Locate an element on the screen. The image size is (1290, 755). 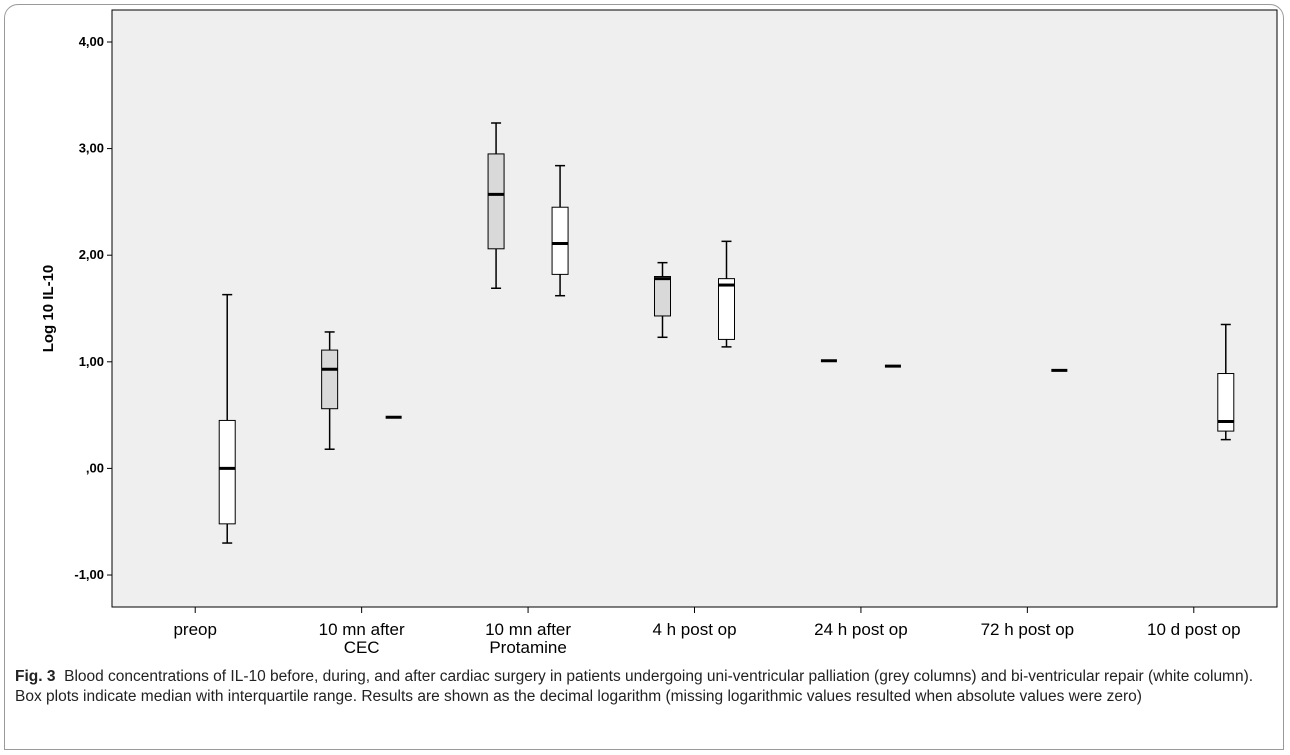
x-tick-label: 24 h post op is located at coordinates (861, 629).